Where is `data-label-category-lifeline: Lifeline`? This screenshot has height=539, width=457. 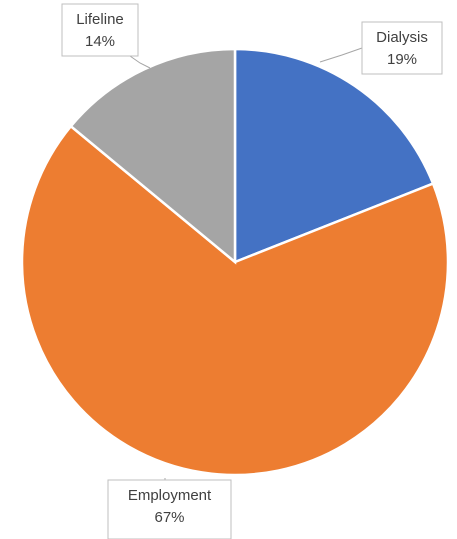
data-label-category-lifeline: Lifeline is located at coordinates (100, 19).